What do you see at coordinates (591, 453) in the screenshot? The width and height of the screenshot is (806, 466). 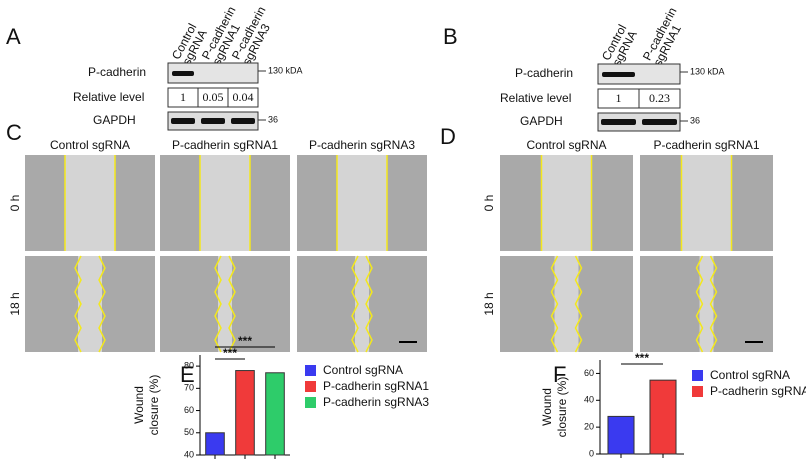 I see `y-tick-label: 0` at bounding box center [591, 453].